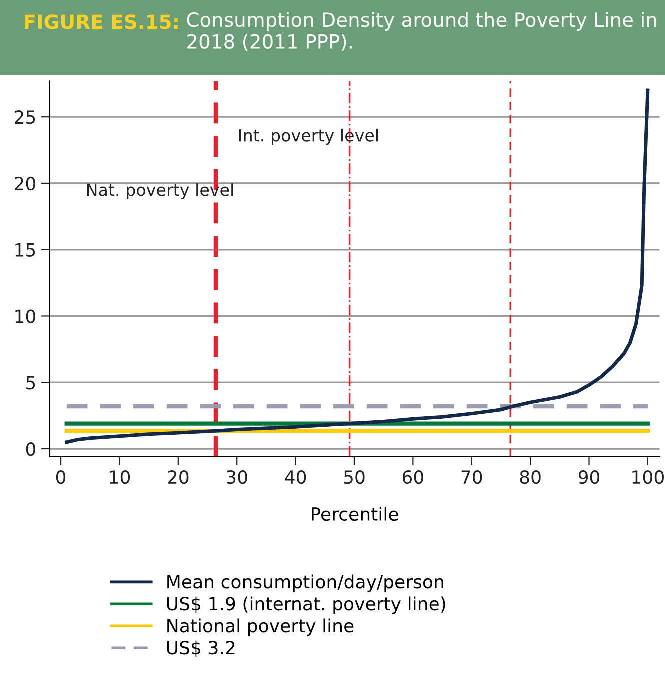 Image resolution: width=665 pixels, height=677 pixels. Describe the element at coordinates (120, 477) in the screenshot. I see `x-tick-label: 10` at that location.